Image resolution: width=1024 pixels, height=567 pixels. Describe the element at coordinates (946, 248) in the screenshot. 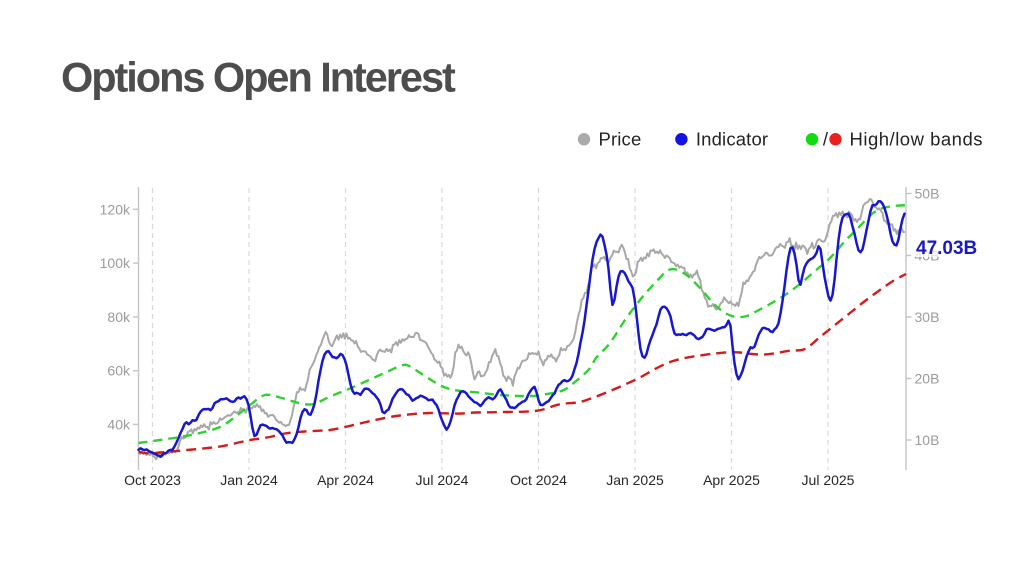

I see `svg-text: 47.03B` at that location.